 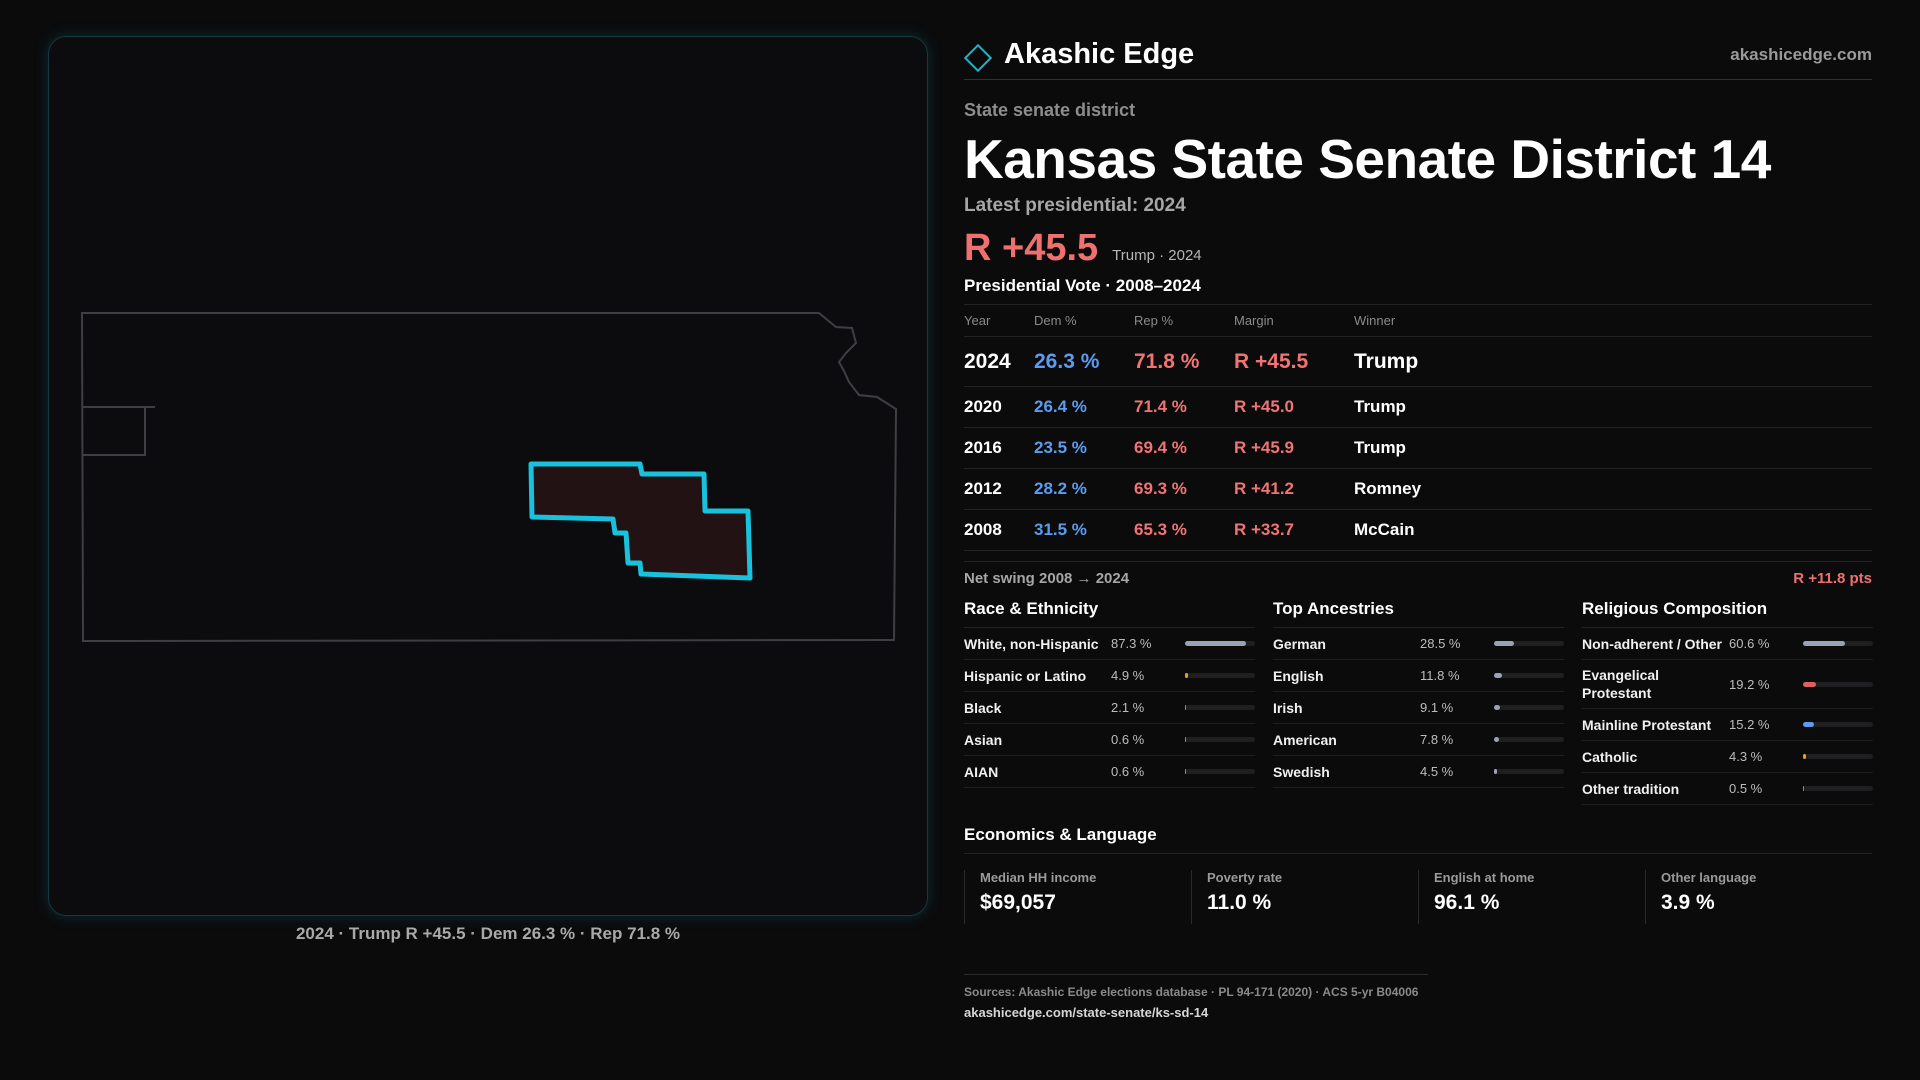 What do you see at coordinates (1688, 902) in the screenshot?
I see `econ-value: 3.9 %` at bounding box center [1688, 902].